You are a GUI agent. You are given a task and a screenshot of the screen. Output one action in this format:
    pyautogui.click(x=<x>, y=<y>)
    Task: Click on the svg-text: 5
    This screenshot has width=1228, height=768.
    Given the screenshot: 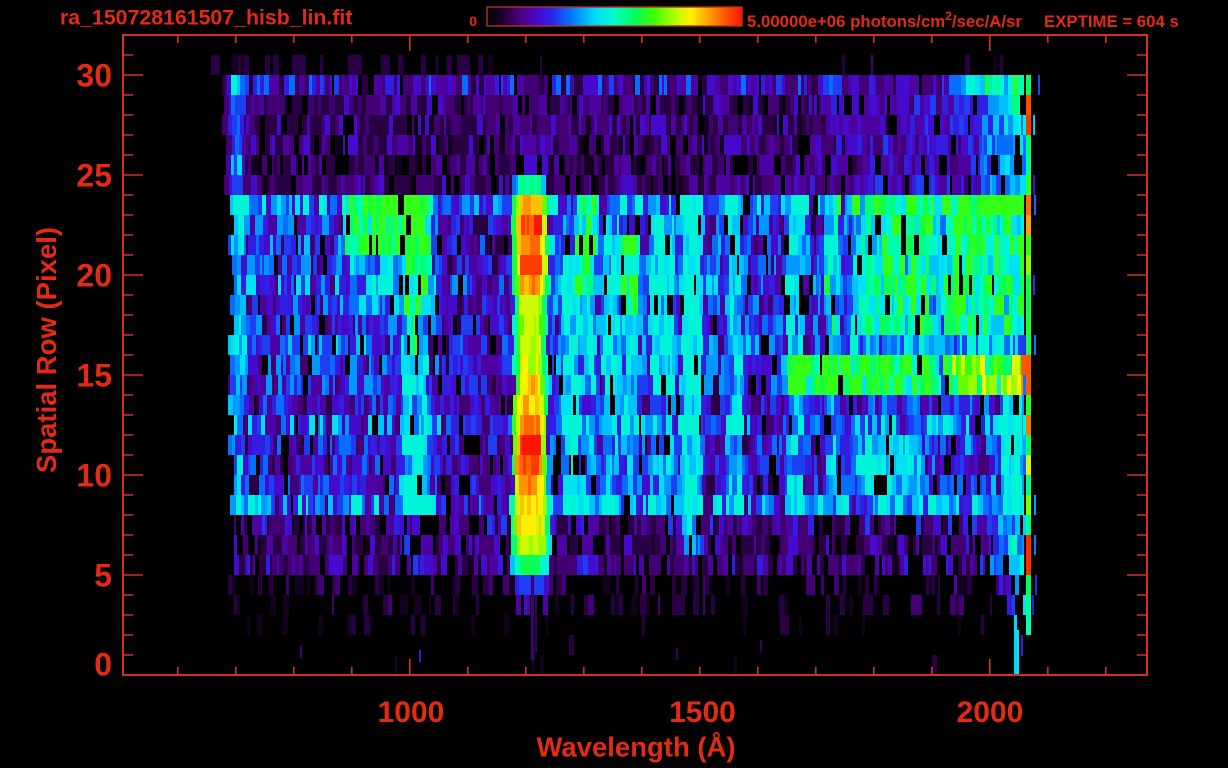 What is the action you would take?
    pyautogui.click(x=103, y=576)
    